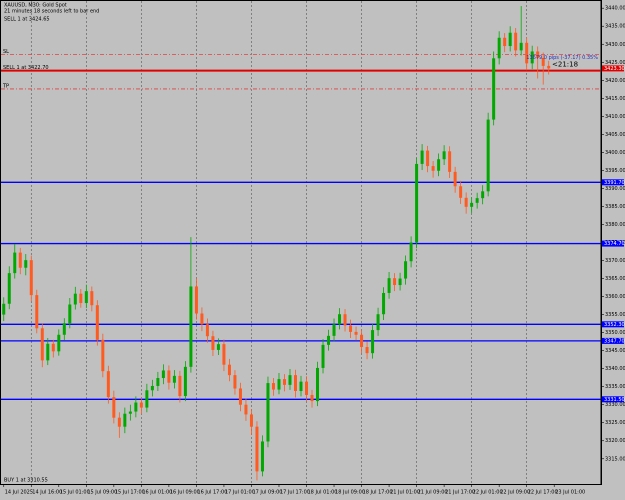  Describe the element at coordinates (5, 86) in the screenshot. I see `trade-line-label: TP` at that location.